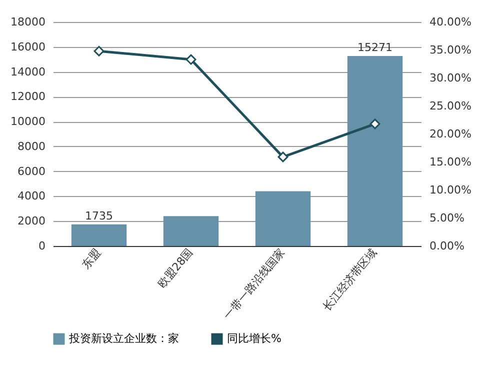  Describe the element at coordinates (451, 162) in the screenshot. I see `y2-tick-label: 15.00%` at that location.